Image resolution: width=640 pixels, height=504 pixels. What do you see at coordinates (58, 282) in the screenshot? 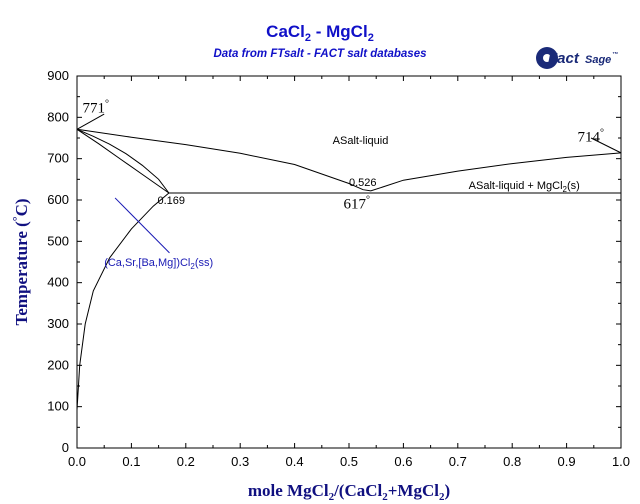
I see `y-tick-label: 400` at bounding box center [58, 282].